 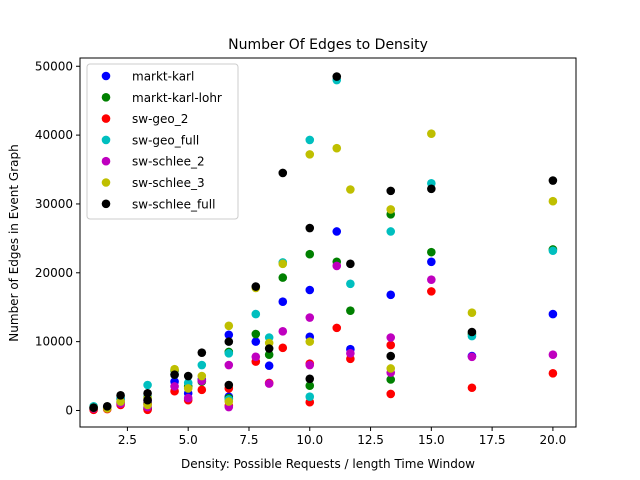 What do you see at coordinates (69, 410) in the screenshot?
I see `y-tick-label: 0` at bounding box center [69, 410].